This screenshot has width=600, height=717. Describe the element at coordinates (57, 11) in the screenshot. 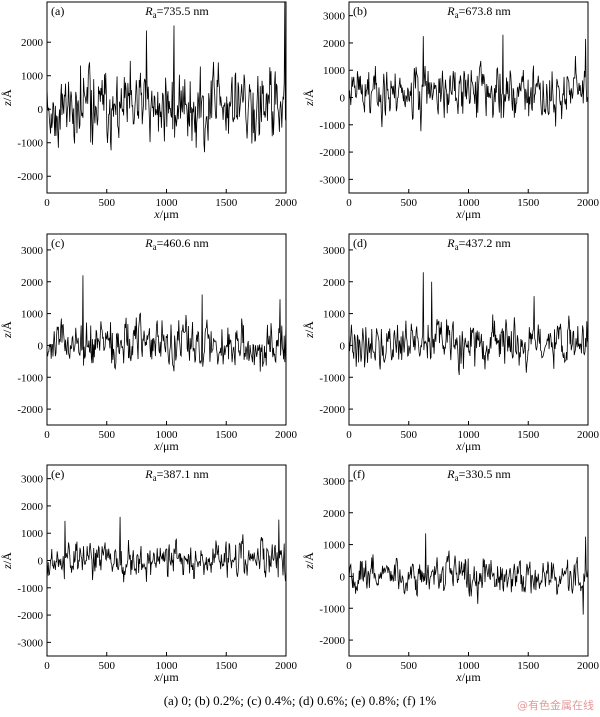

I see `panel-label: (a)` at that location.